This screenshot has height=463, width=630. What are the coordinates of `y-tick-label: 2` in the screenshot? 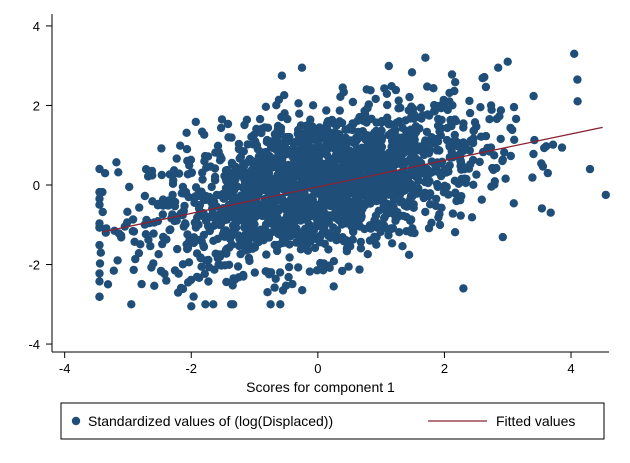 It's located at (36, 105).